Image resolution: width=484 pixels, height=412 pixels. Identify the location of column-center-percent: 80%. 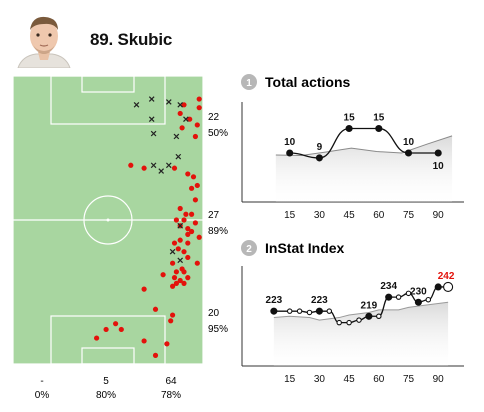
(106, 395).